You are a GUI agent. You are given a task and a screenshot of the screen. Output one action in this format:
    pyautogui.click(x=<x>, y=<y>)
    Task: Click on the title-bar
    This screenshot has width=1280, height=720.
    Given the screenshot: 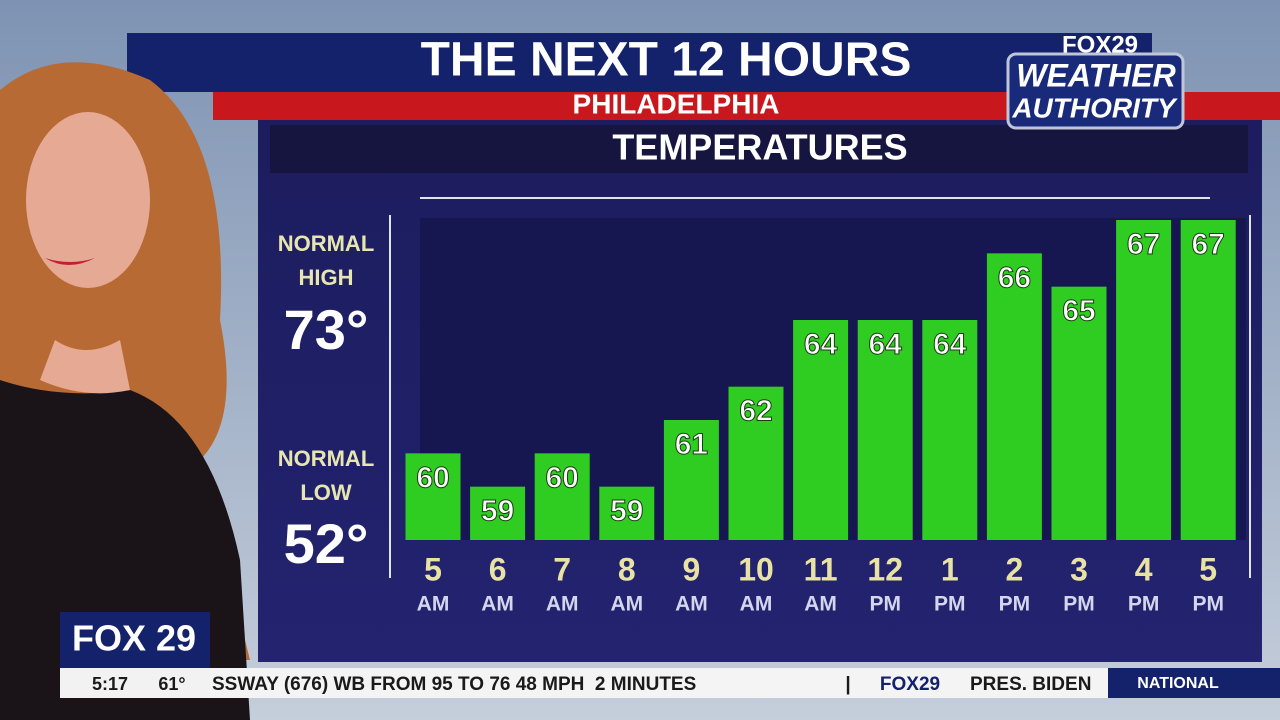 What is the action you would take?
    pyautogui.click(x=639, y=62)
    